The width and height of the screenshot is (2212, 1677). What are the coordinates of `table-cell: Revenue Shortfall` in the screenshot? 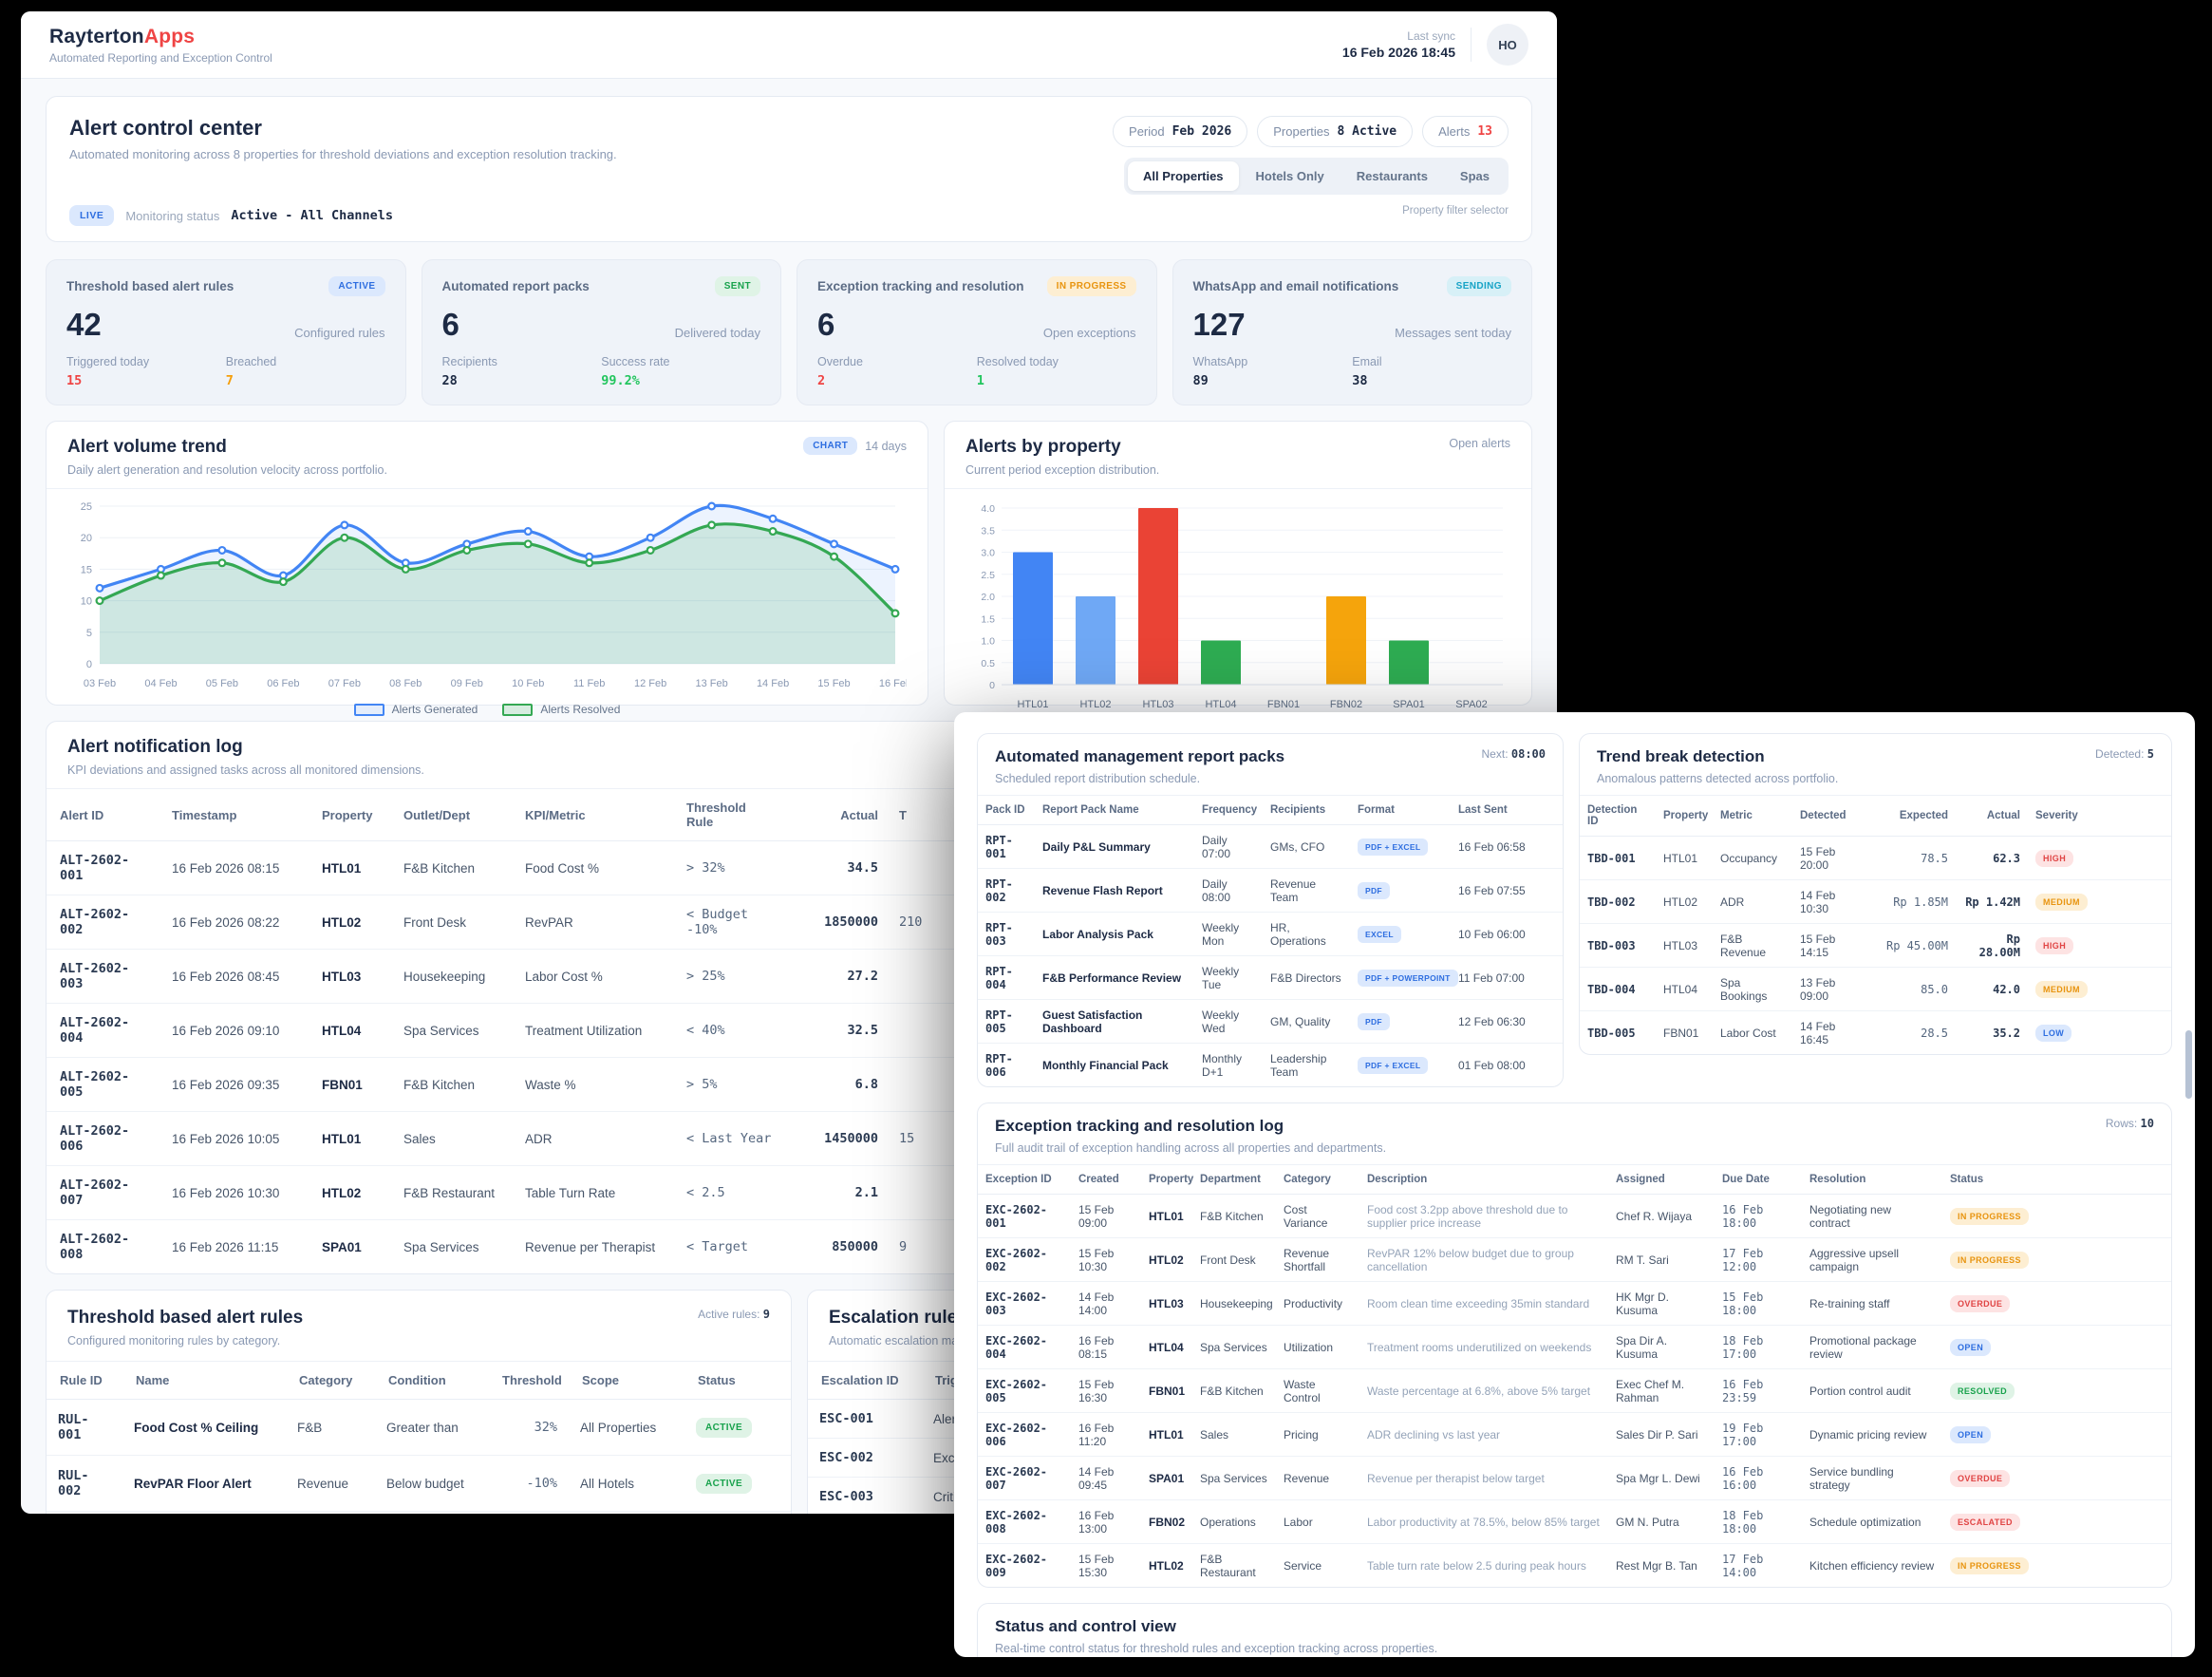 It's located at (1317, 1259).